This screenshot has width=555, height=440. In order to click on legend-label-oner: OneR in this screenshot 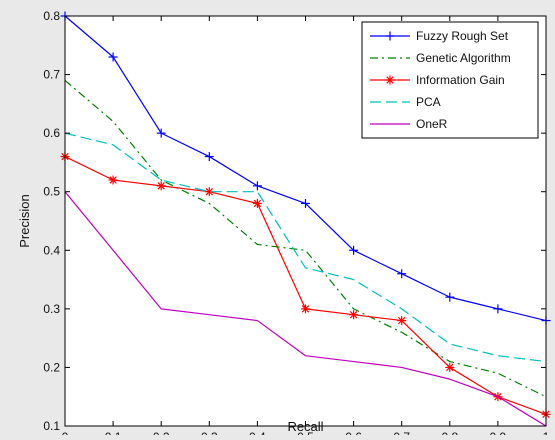, I will do `click(432, 124)`.